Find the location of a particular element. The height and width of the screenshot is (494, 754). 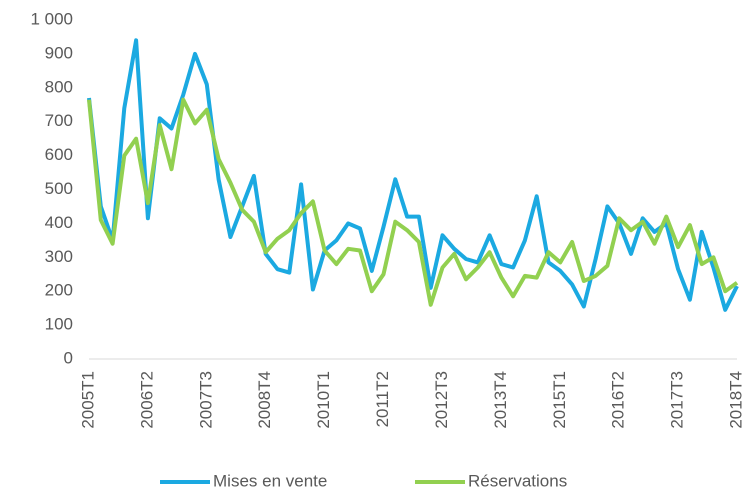

y-tick-label: 700 is located at coordinates (59, 120).